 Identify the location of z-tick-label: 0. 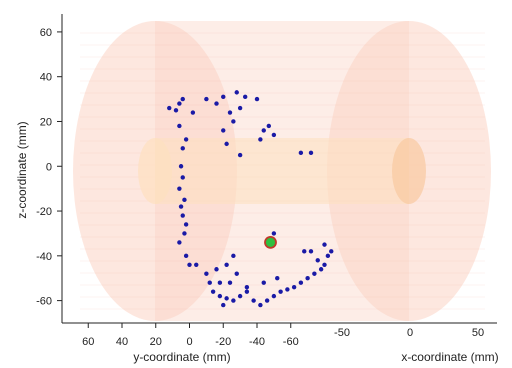
(49, 167).